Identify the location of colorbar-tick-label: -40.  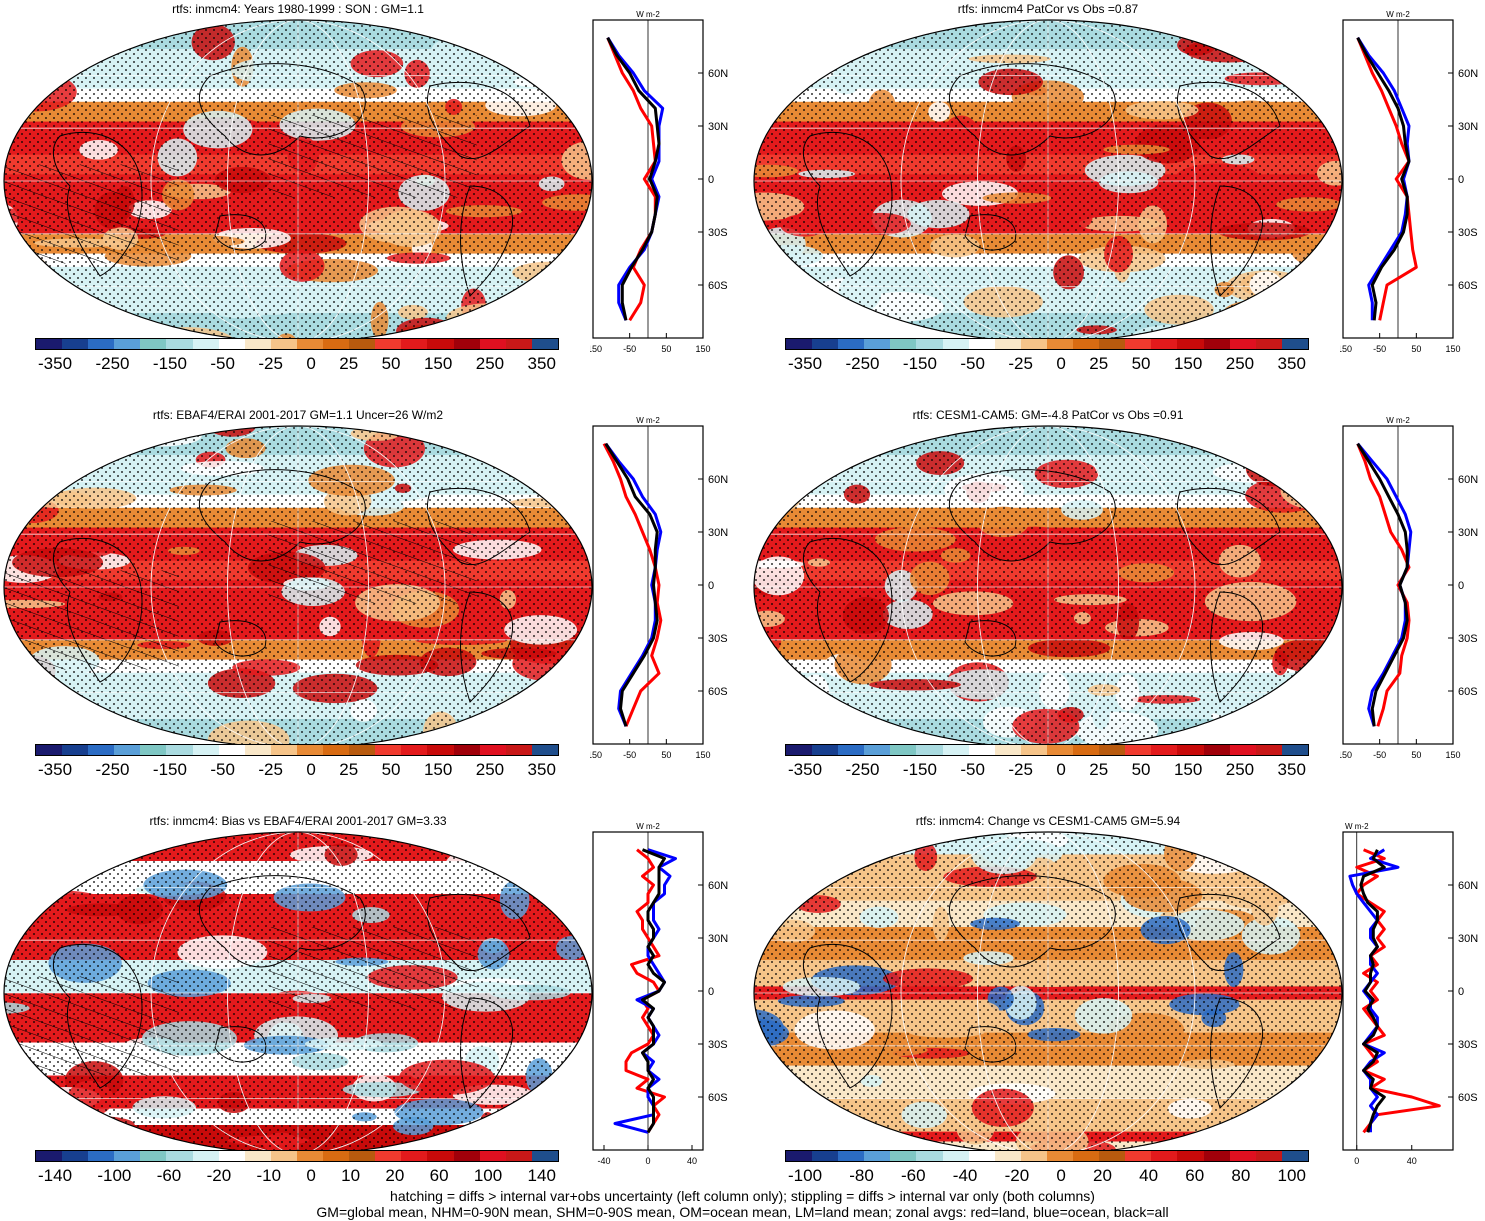
(965, 1175).